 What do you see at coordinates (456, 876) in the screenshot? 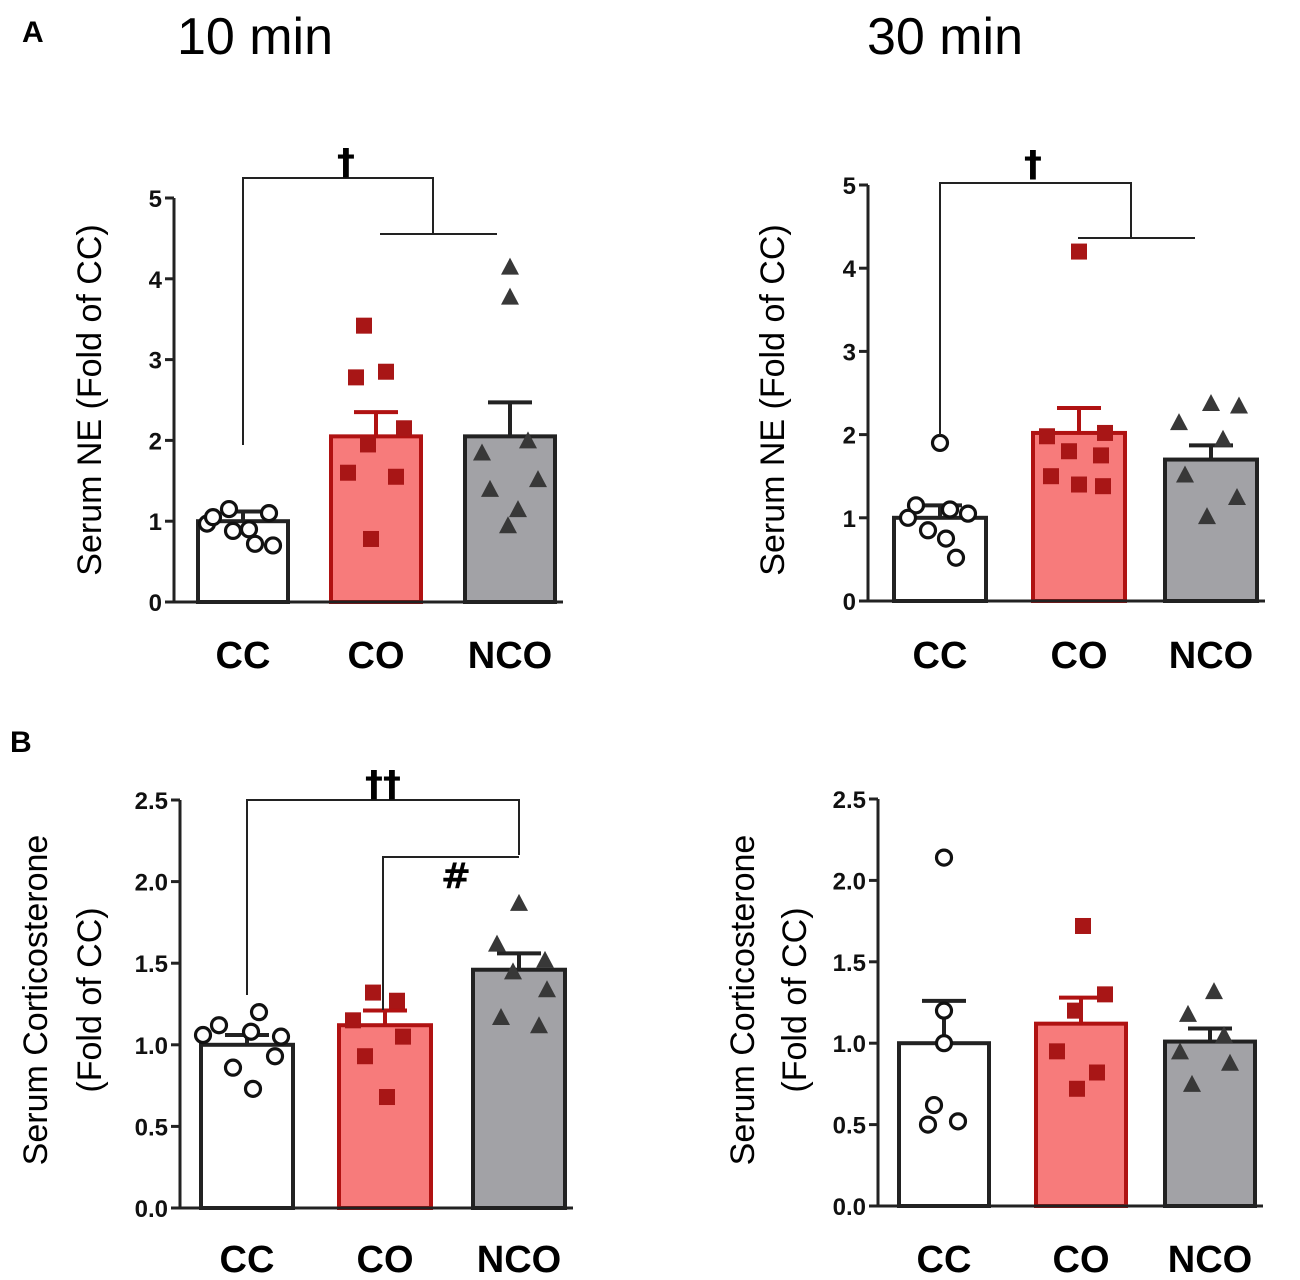
I see `significance-marker: #` at bounding box center [456, 876].